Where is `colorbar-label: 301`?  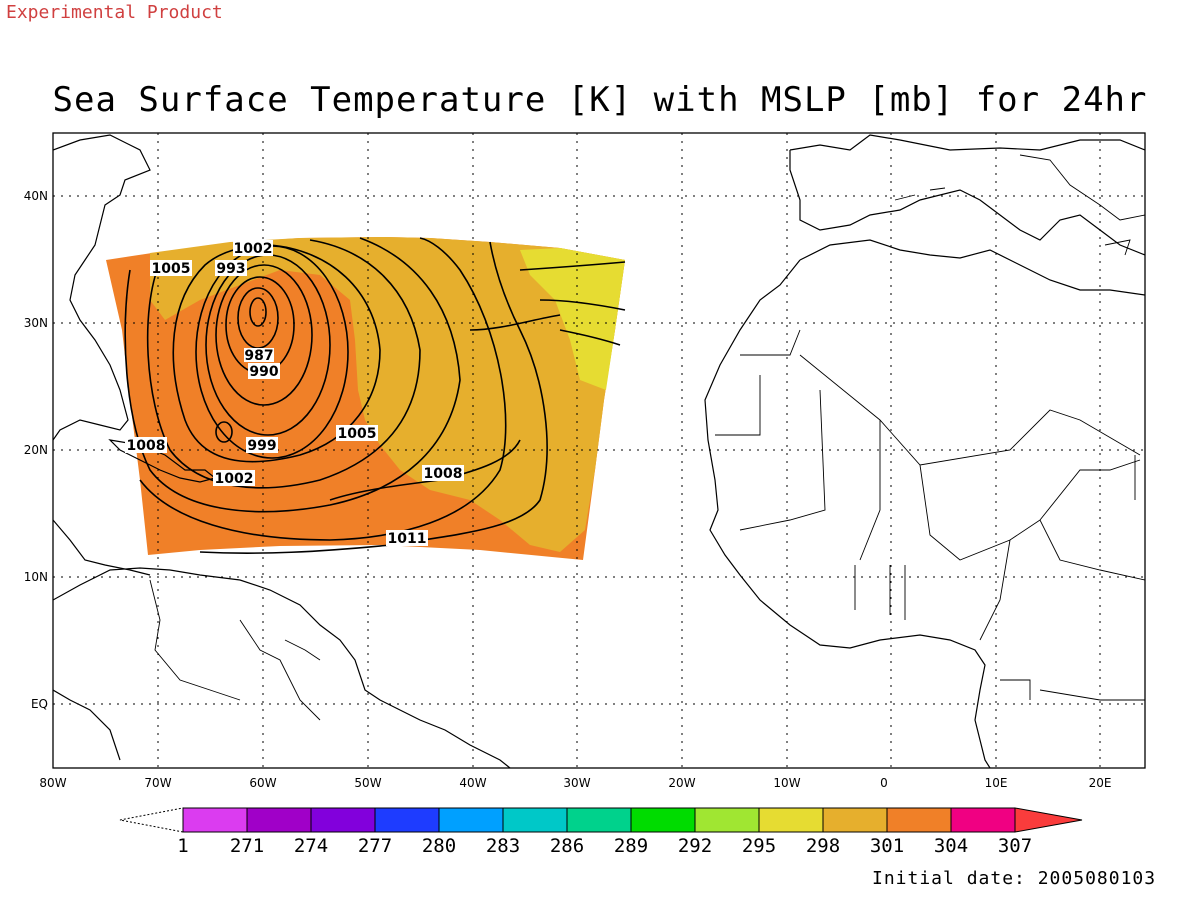
colorbar-label: 301 is located at coordinates (887, 846).